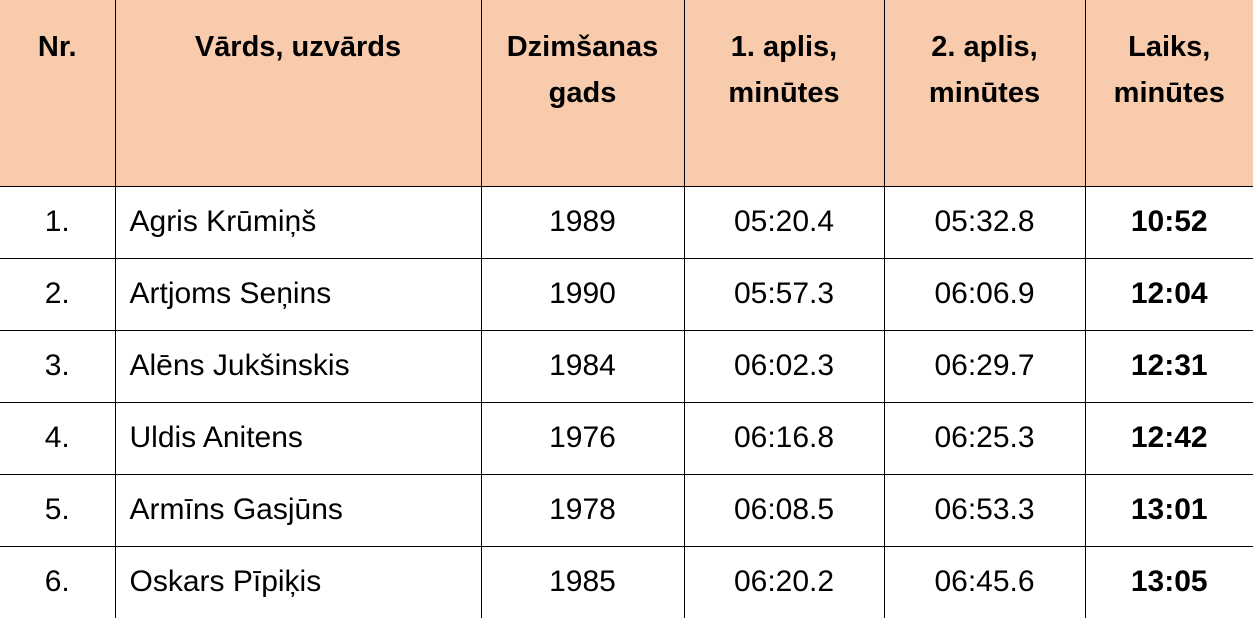  Describe the element at coordinates (582, 366) in the screenshot. I see `cell-birth-year: 1984` at that location.